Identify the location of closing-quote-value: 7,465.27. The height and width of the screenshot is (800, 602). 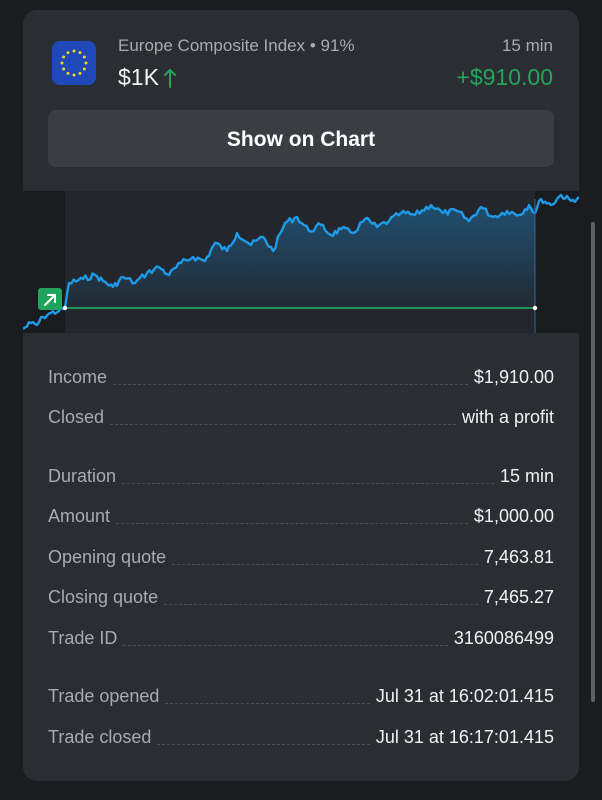
(518, 597).